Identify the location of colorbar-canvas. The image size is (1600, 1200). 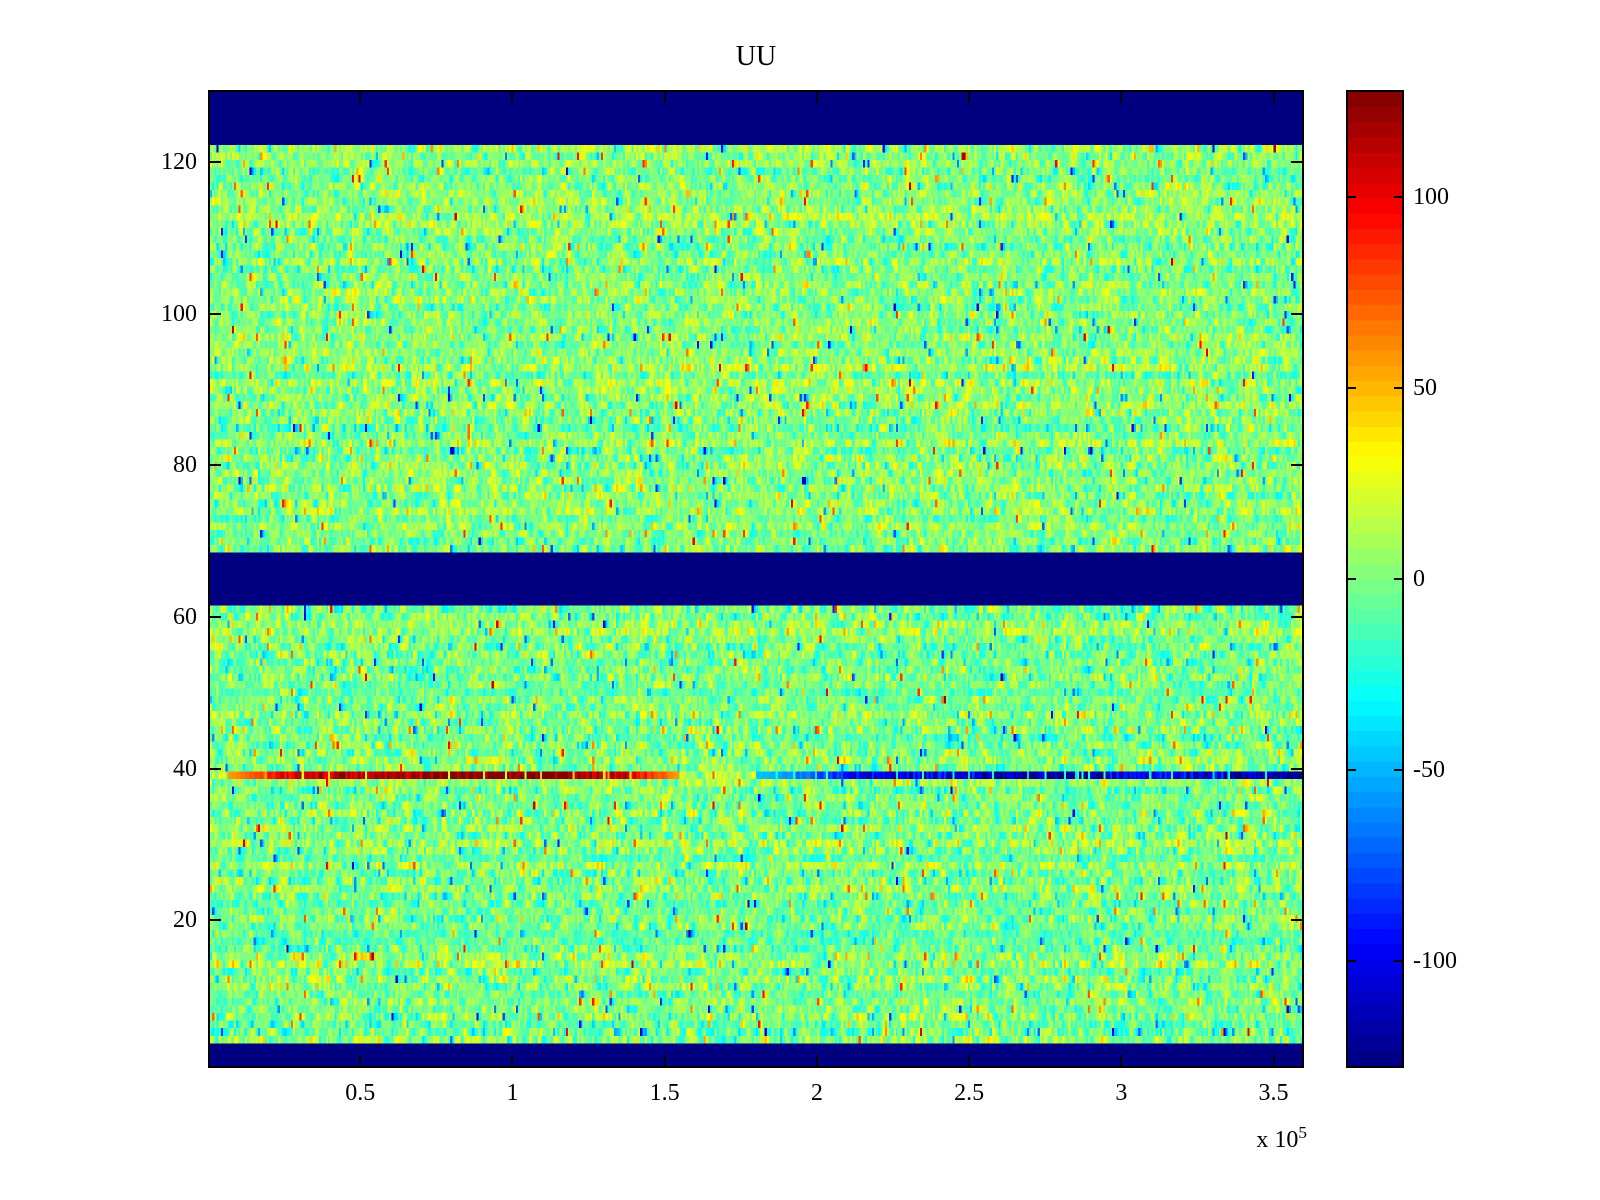
(1375, 579).